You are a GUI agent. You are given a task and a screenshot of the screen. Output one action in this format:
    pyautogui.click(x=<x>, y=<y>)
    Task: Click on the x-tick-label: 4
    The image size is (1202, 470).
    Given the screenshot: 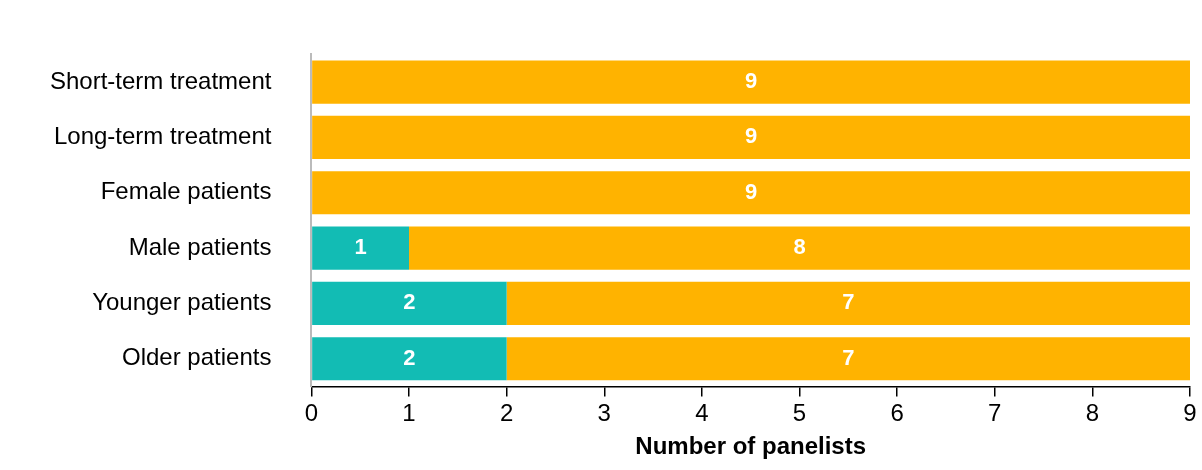 What is the action you would take?
    pyautogui.click(x=702, y=413)
    